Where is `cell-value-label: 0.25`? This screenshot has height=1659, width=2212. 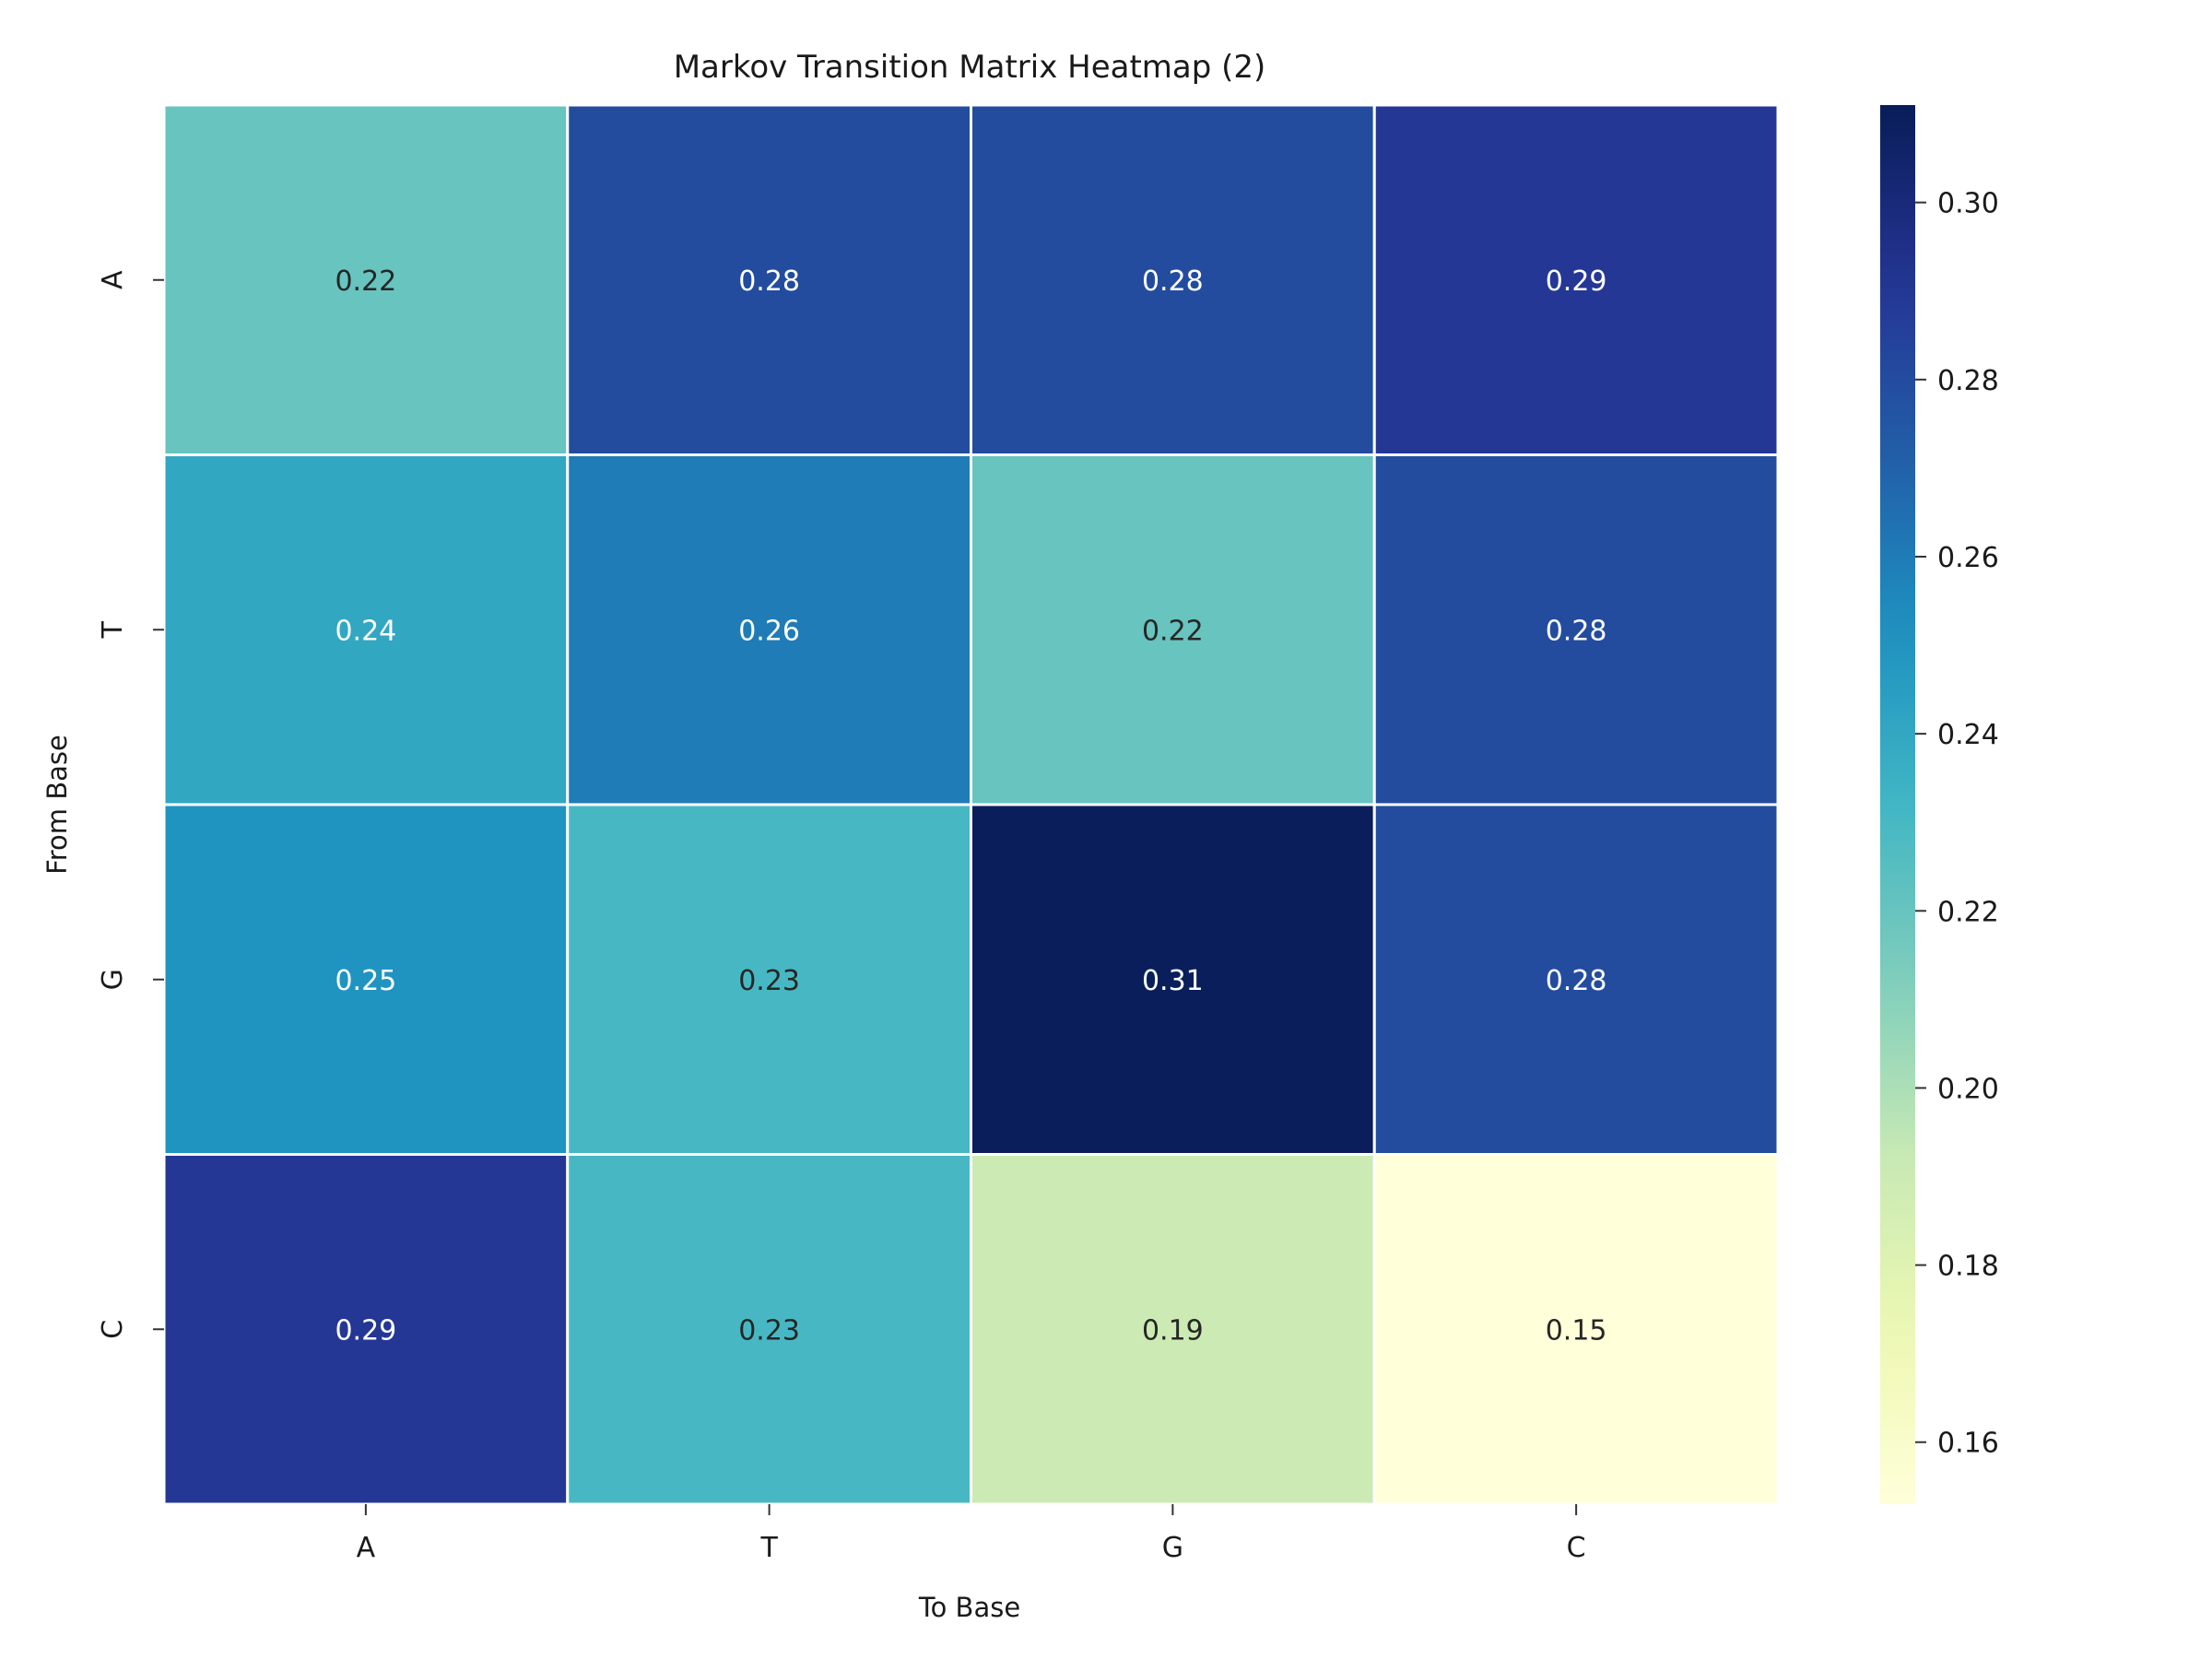 cell-value-label: 0.25 is located at coordinates (365, 981).